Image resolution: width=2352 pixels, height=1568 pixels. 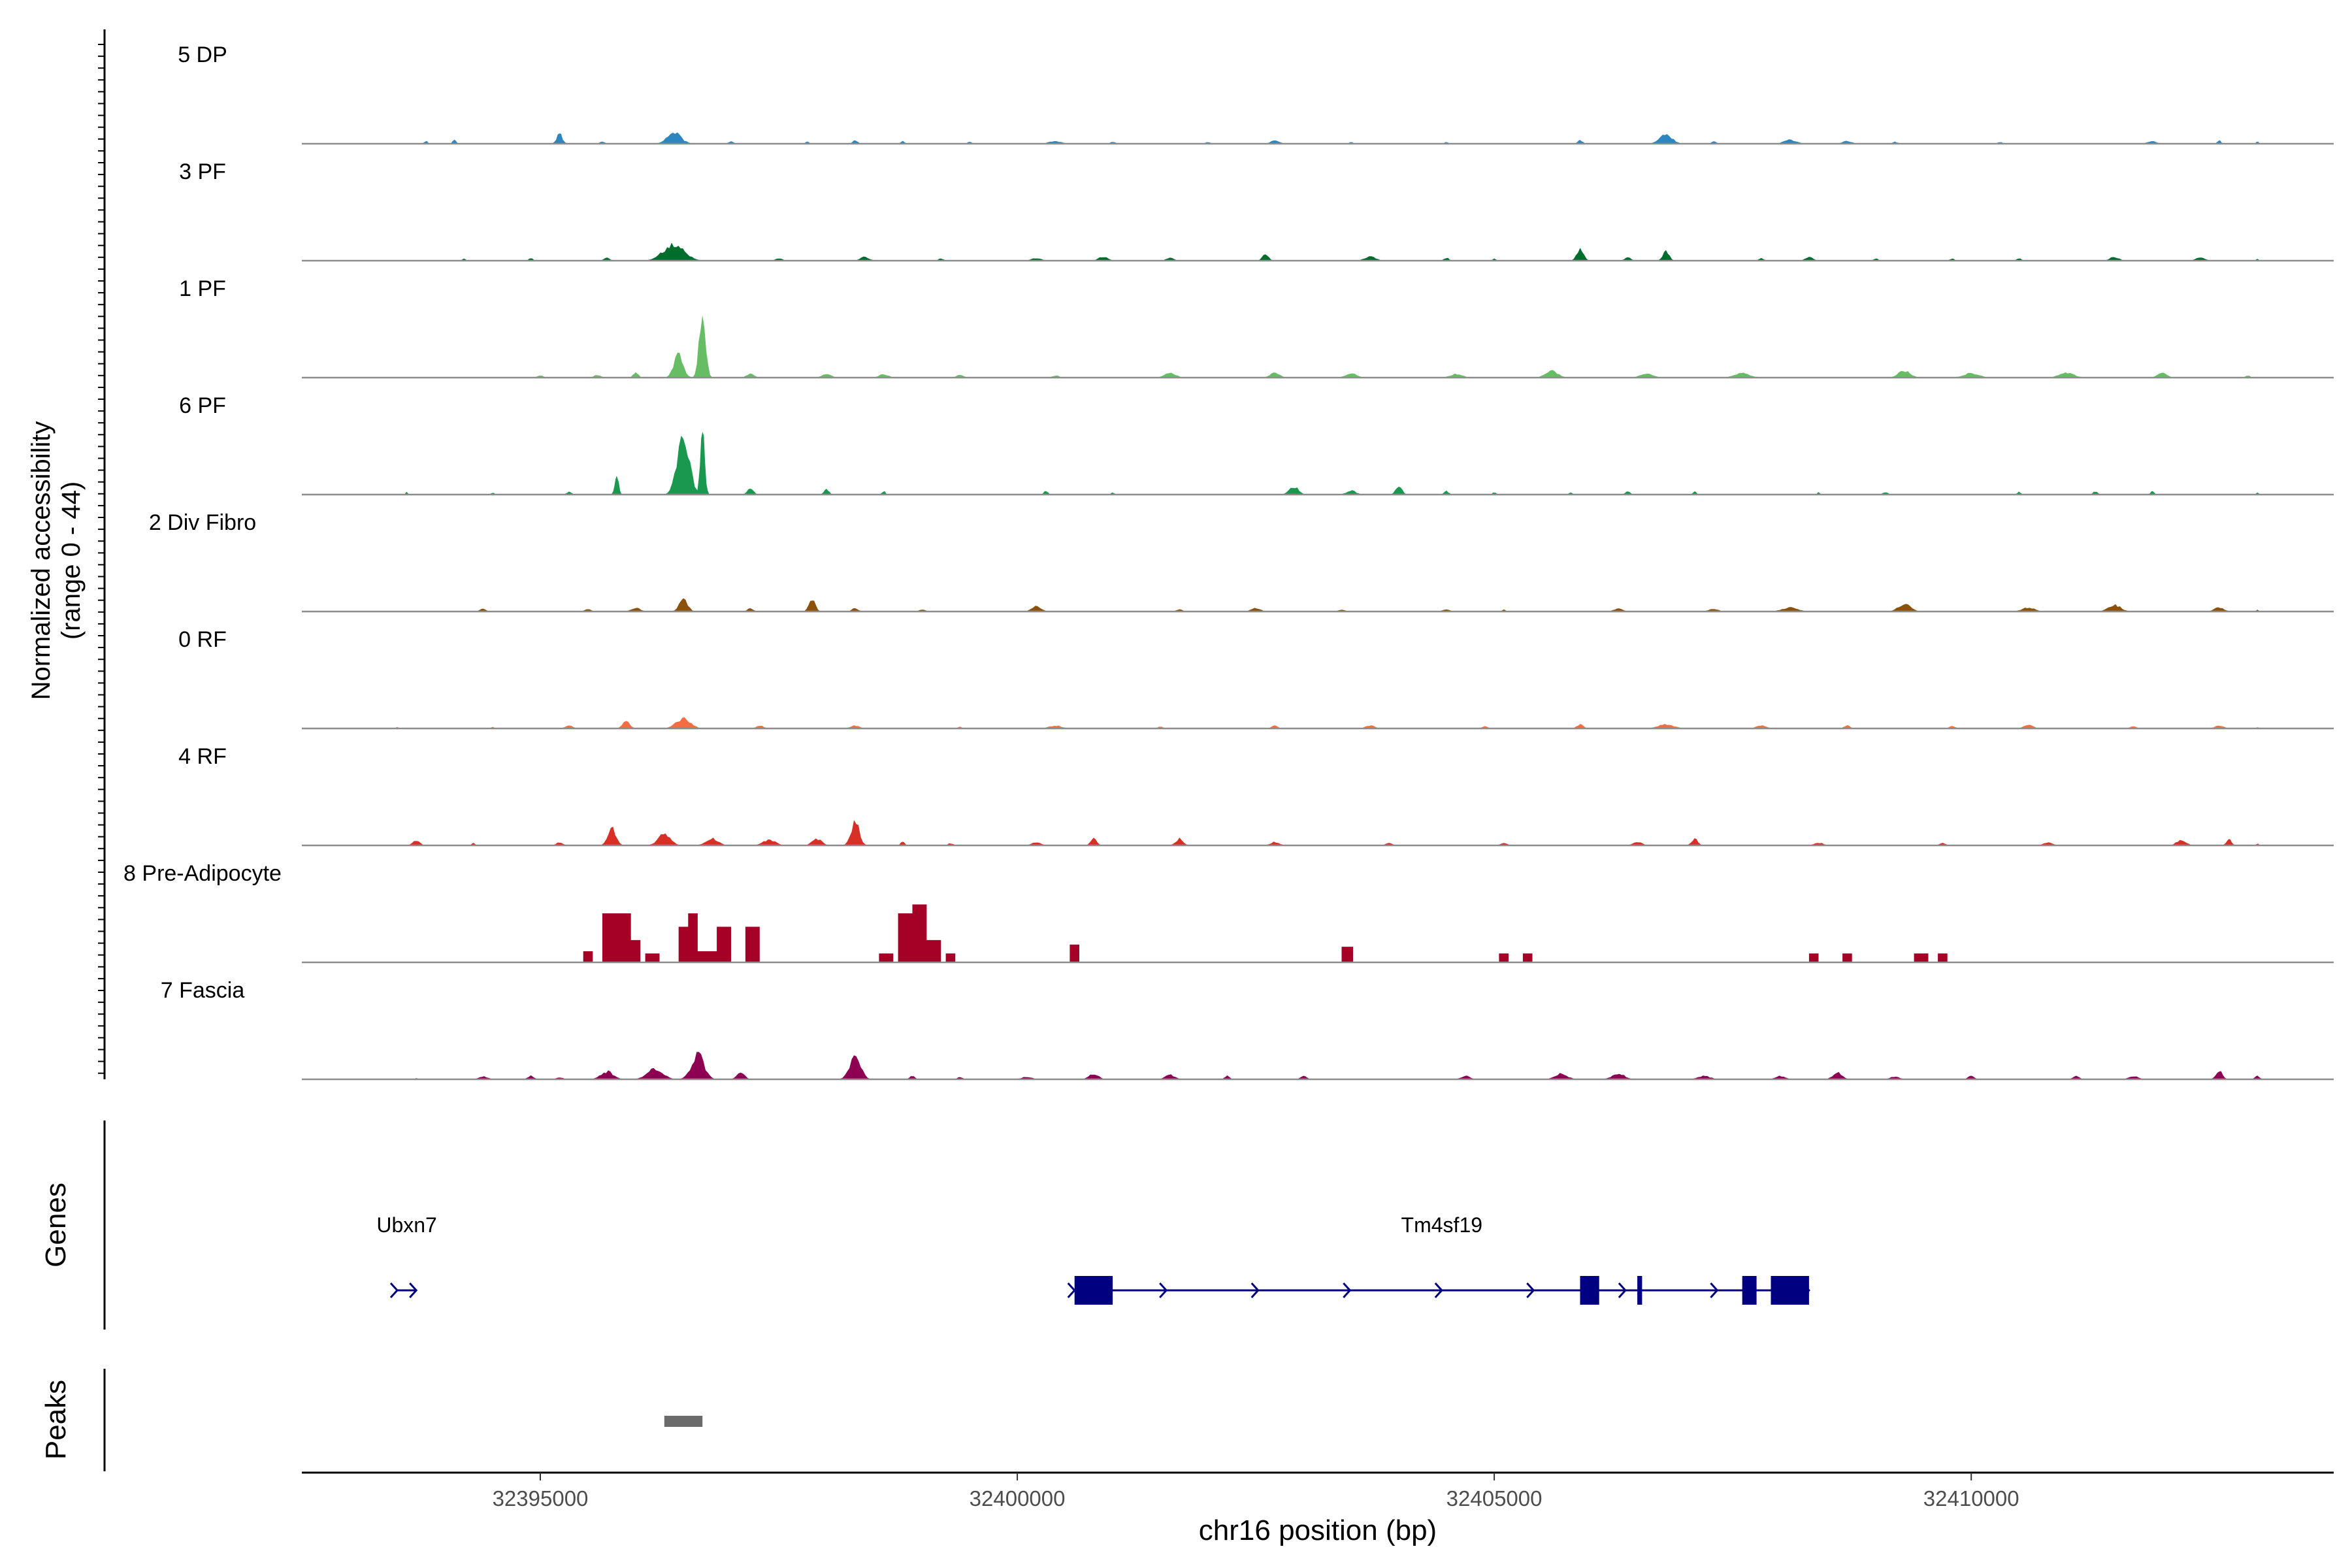 I want to click on track-3-pf: 3 PF, so click(x=1256, y=210).